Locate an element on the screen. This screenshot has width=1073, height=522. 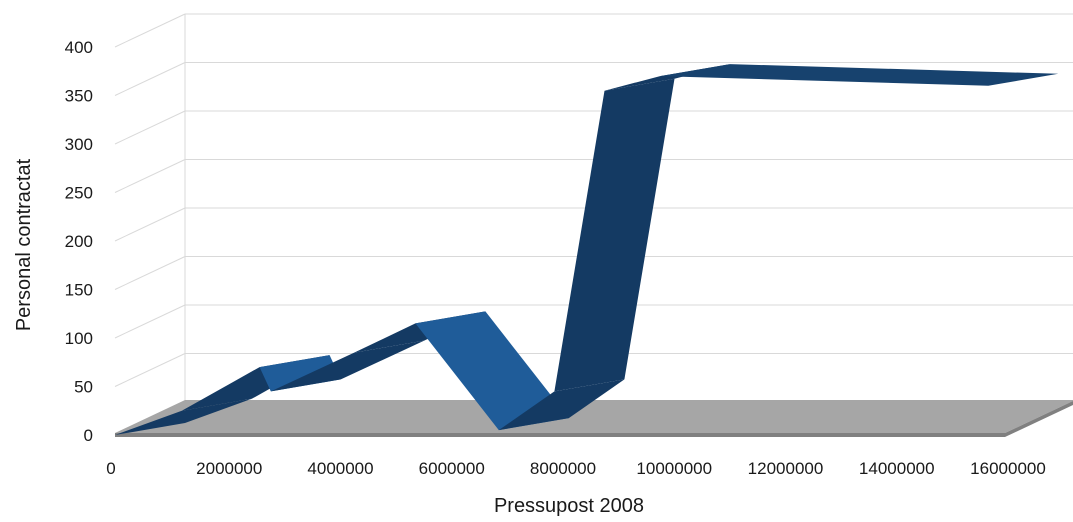
y-tick-label: 200 is located at coordinates (79, 241).